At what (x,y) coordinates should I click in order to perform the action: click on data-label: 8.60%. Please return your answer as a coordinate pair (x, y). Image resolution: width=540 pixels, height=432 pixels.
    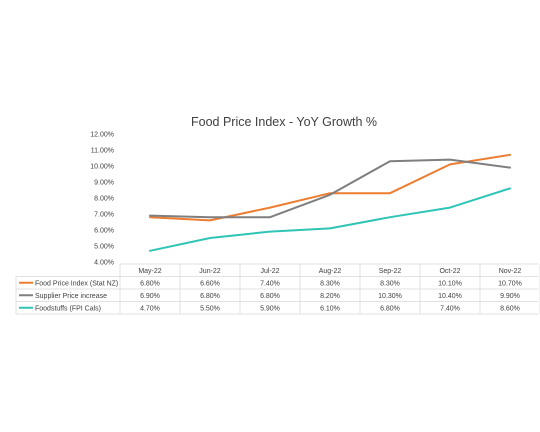
    Looking at the image, I should click on (510, 309).